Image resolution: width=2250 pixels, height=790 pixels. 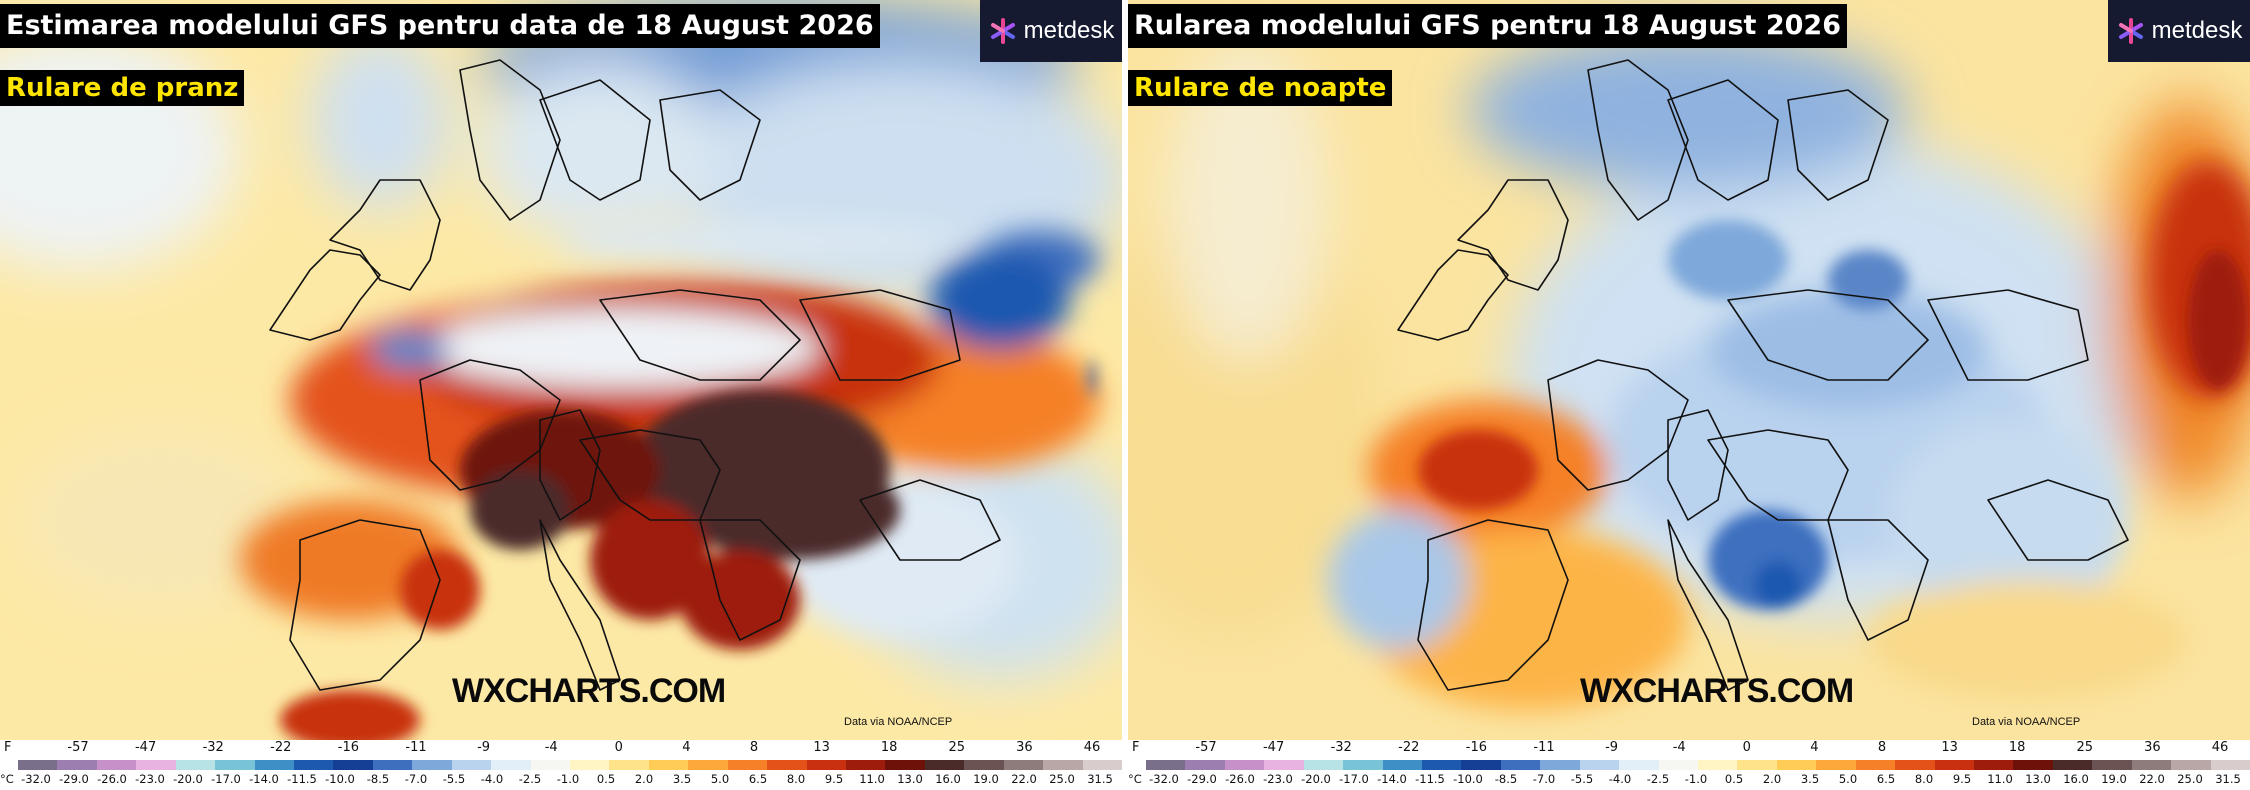 What do you see at coordinates (492, 779) in the screenshot?
I see `legend-c-tick: -4.0` at bounding box center [492, 779].